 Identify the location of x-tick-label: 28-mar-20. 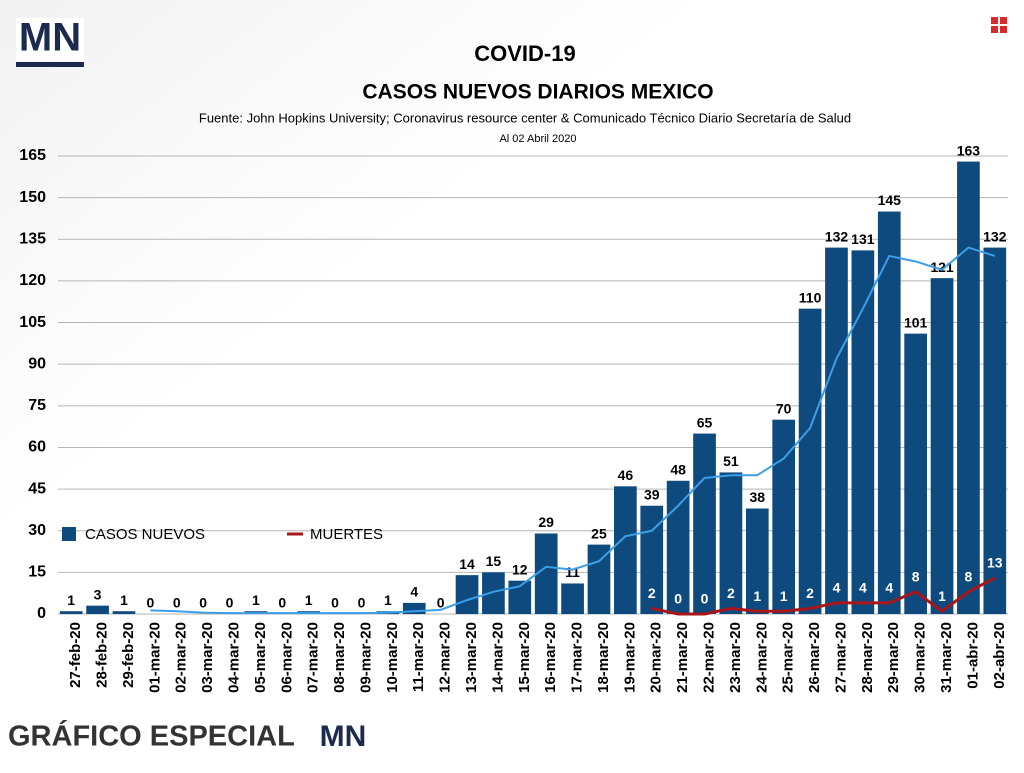
(867, 657).